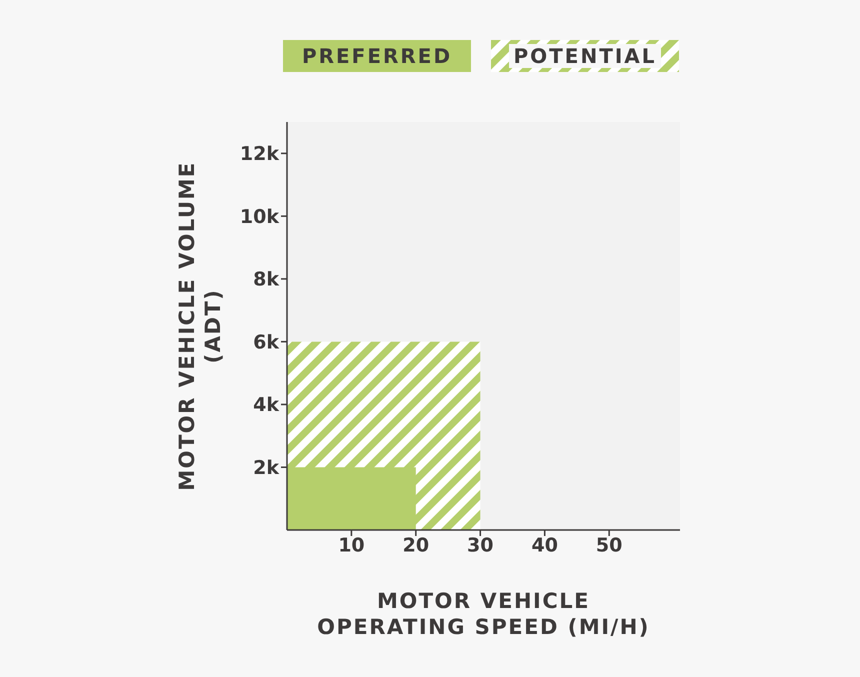 The image size is (860, 677). Describe the element at coordinates (266, 279) in the screenshot. I see `y-tick-label: 8k` at that location.